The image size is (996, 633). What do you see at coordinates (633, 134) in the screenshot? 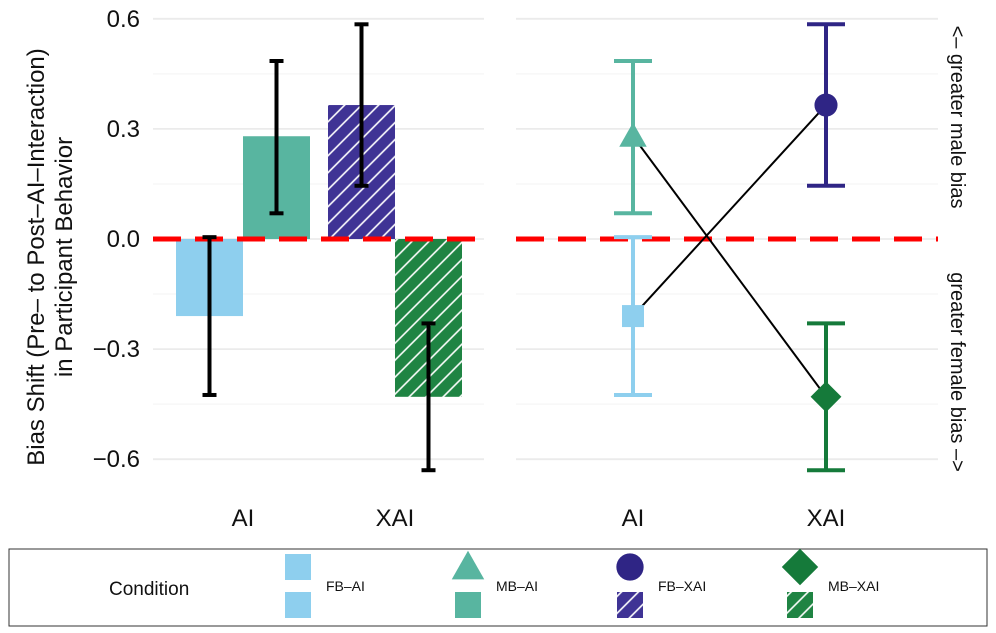
I see `point-mb-ai` at bounding box center [633, 134].